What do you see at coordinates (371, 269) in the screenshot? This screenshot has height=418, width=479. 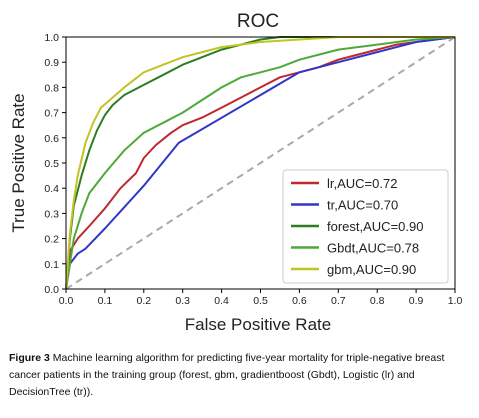 I see `legend-label: gbm,AUC=0.90` at bounding box center [371, 269].